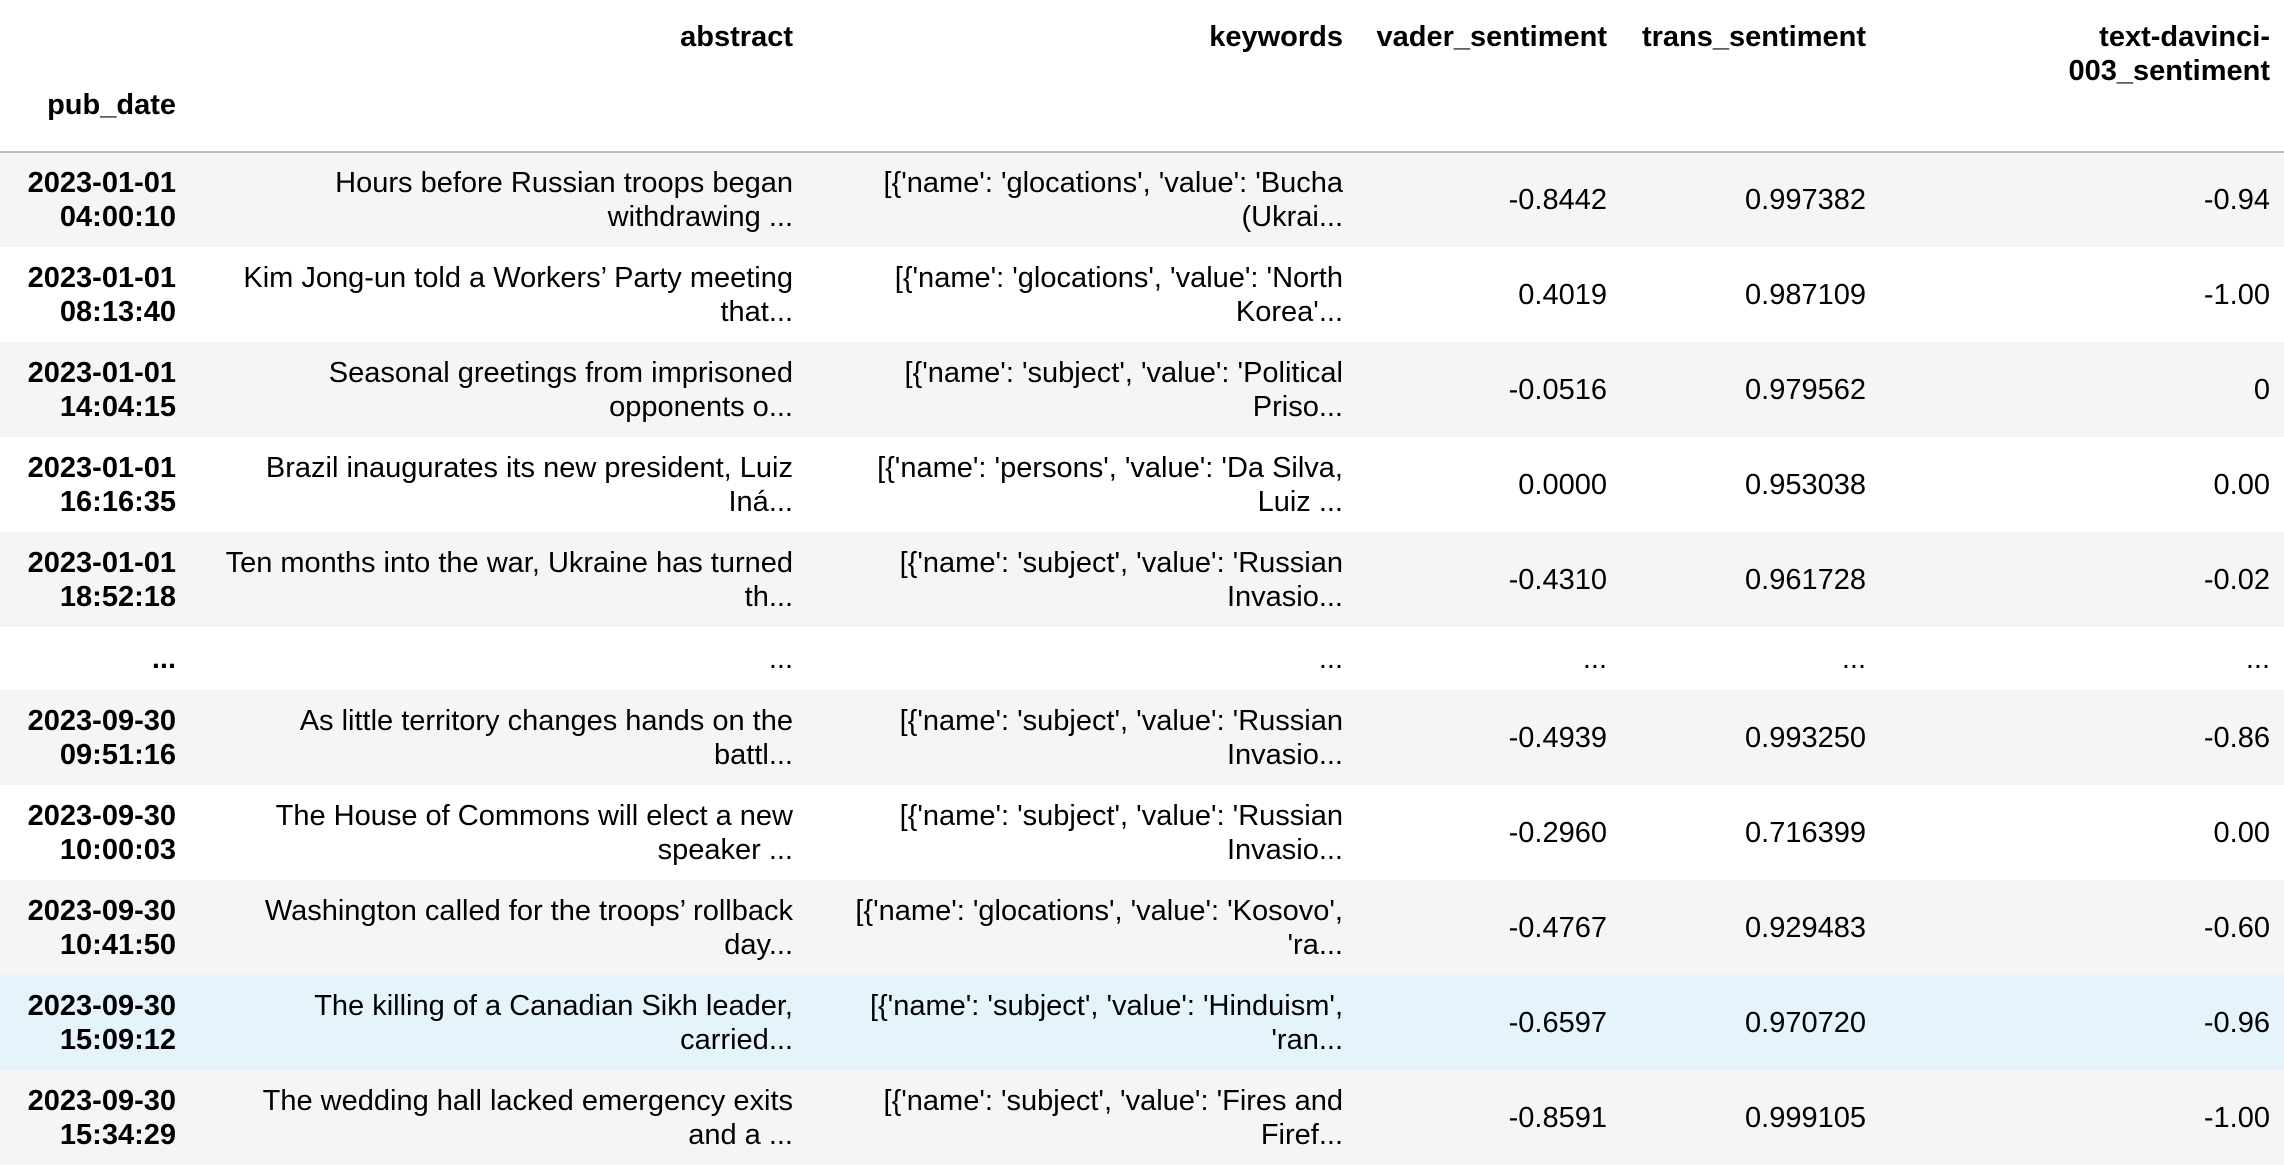 This screenshot has height=1165, width=2284. What do you see at coordinates (117, 596) in the screenshot?
I see `row-index-pub-date-line: 18:52:18` at bounding box center [117, 596].